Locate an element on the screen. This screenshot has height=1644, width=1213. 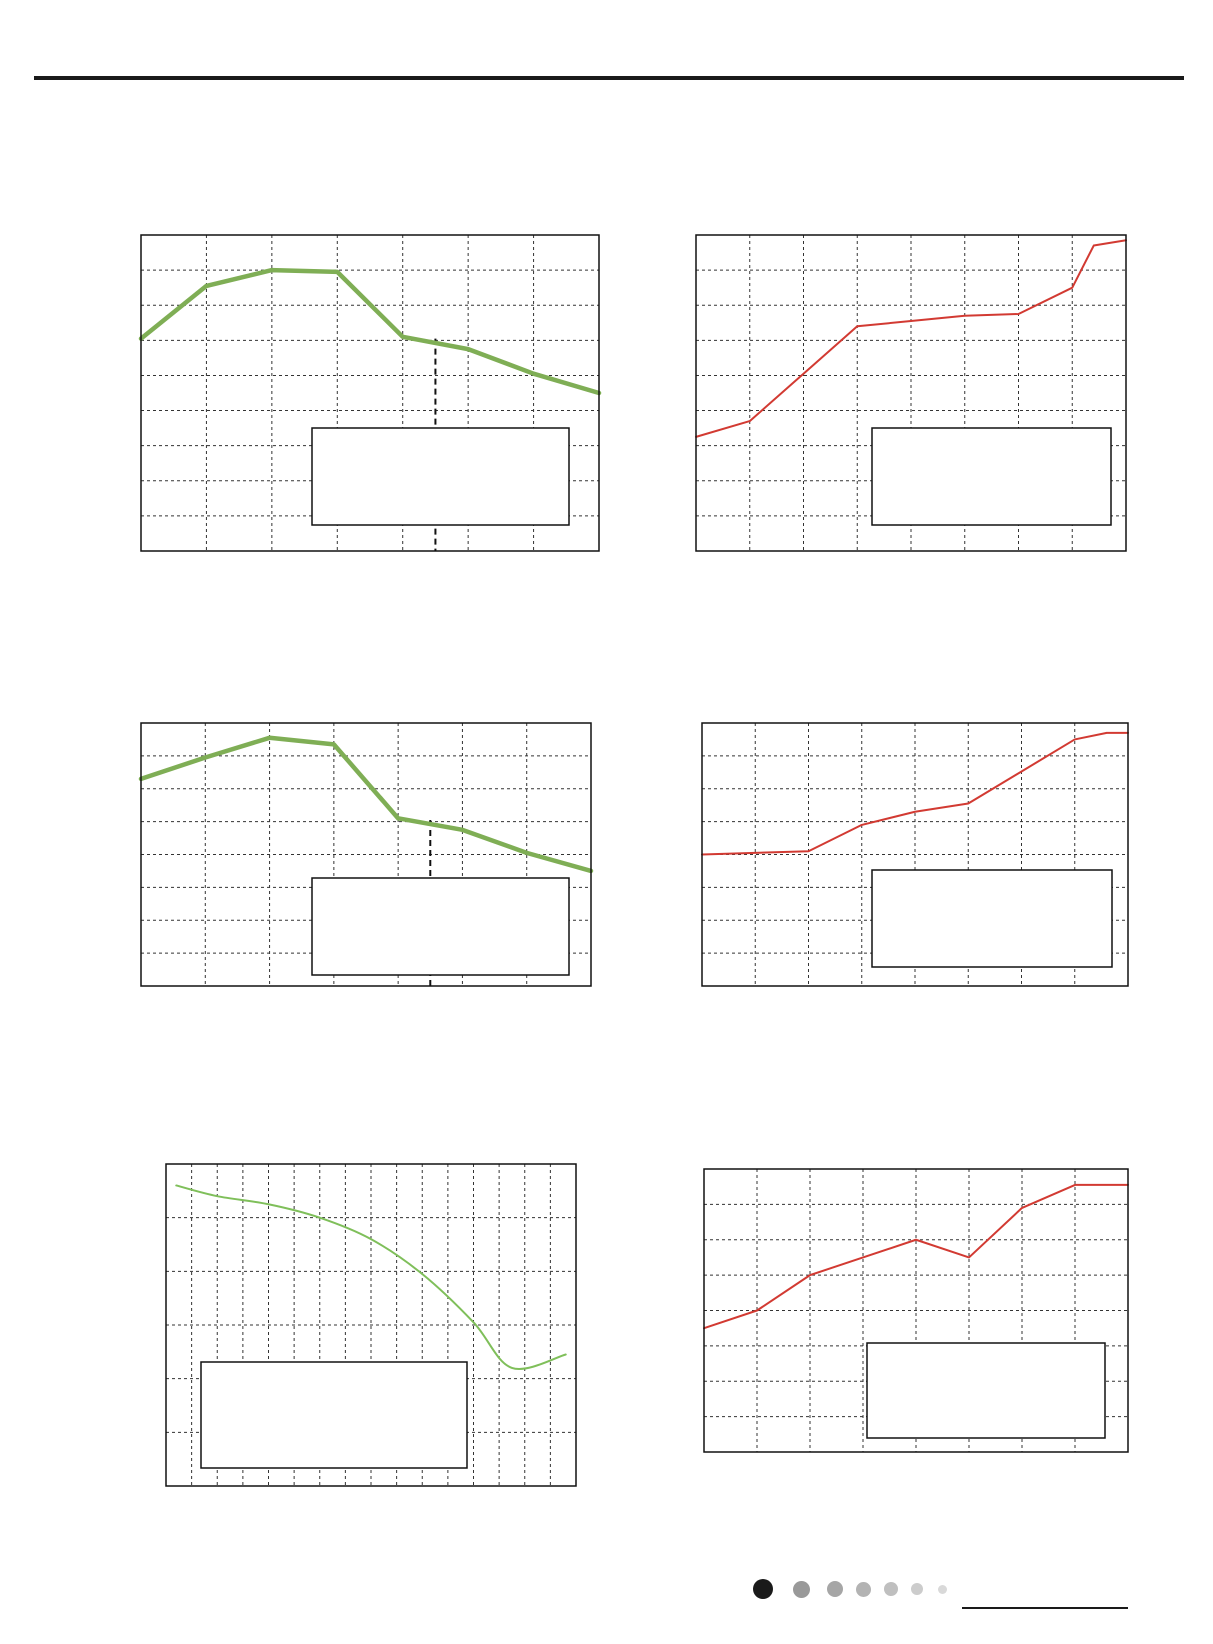
gridlines is located at coordinates (911, 393).